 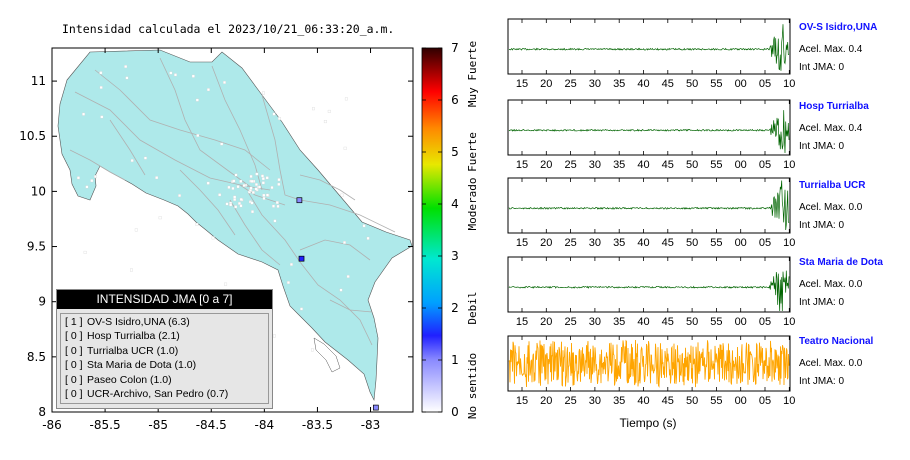 I want to click on map-x-tick-label: -83.5, so click(x=317, y=425).